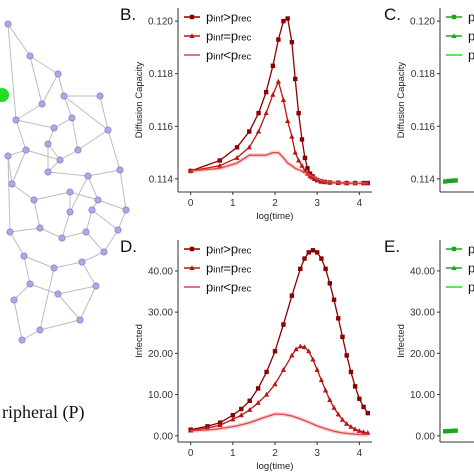 Image resolution: width=474 pixels, height=474 pixels. Describe the element at coordinates (227, 268) in the screenshot. I see `legend-text: =` at that location.